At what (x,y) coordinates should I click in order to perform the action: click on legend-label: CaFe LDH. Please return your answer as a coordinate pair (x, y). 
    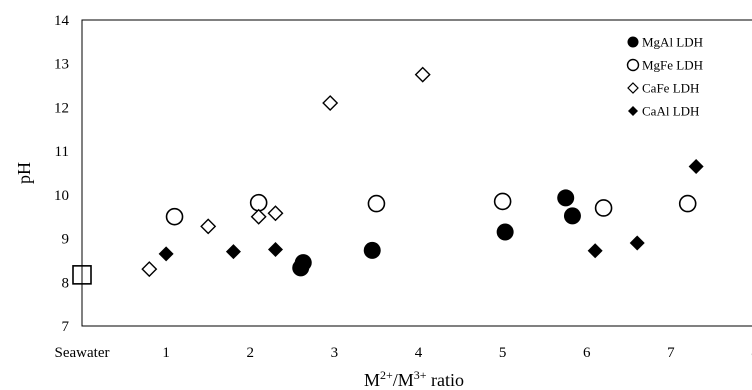
    Looking at the image, I should click on (670, 88).